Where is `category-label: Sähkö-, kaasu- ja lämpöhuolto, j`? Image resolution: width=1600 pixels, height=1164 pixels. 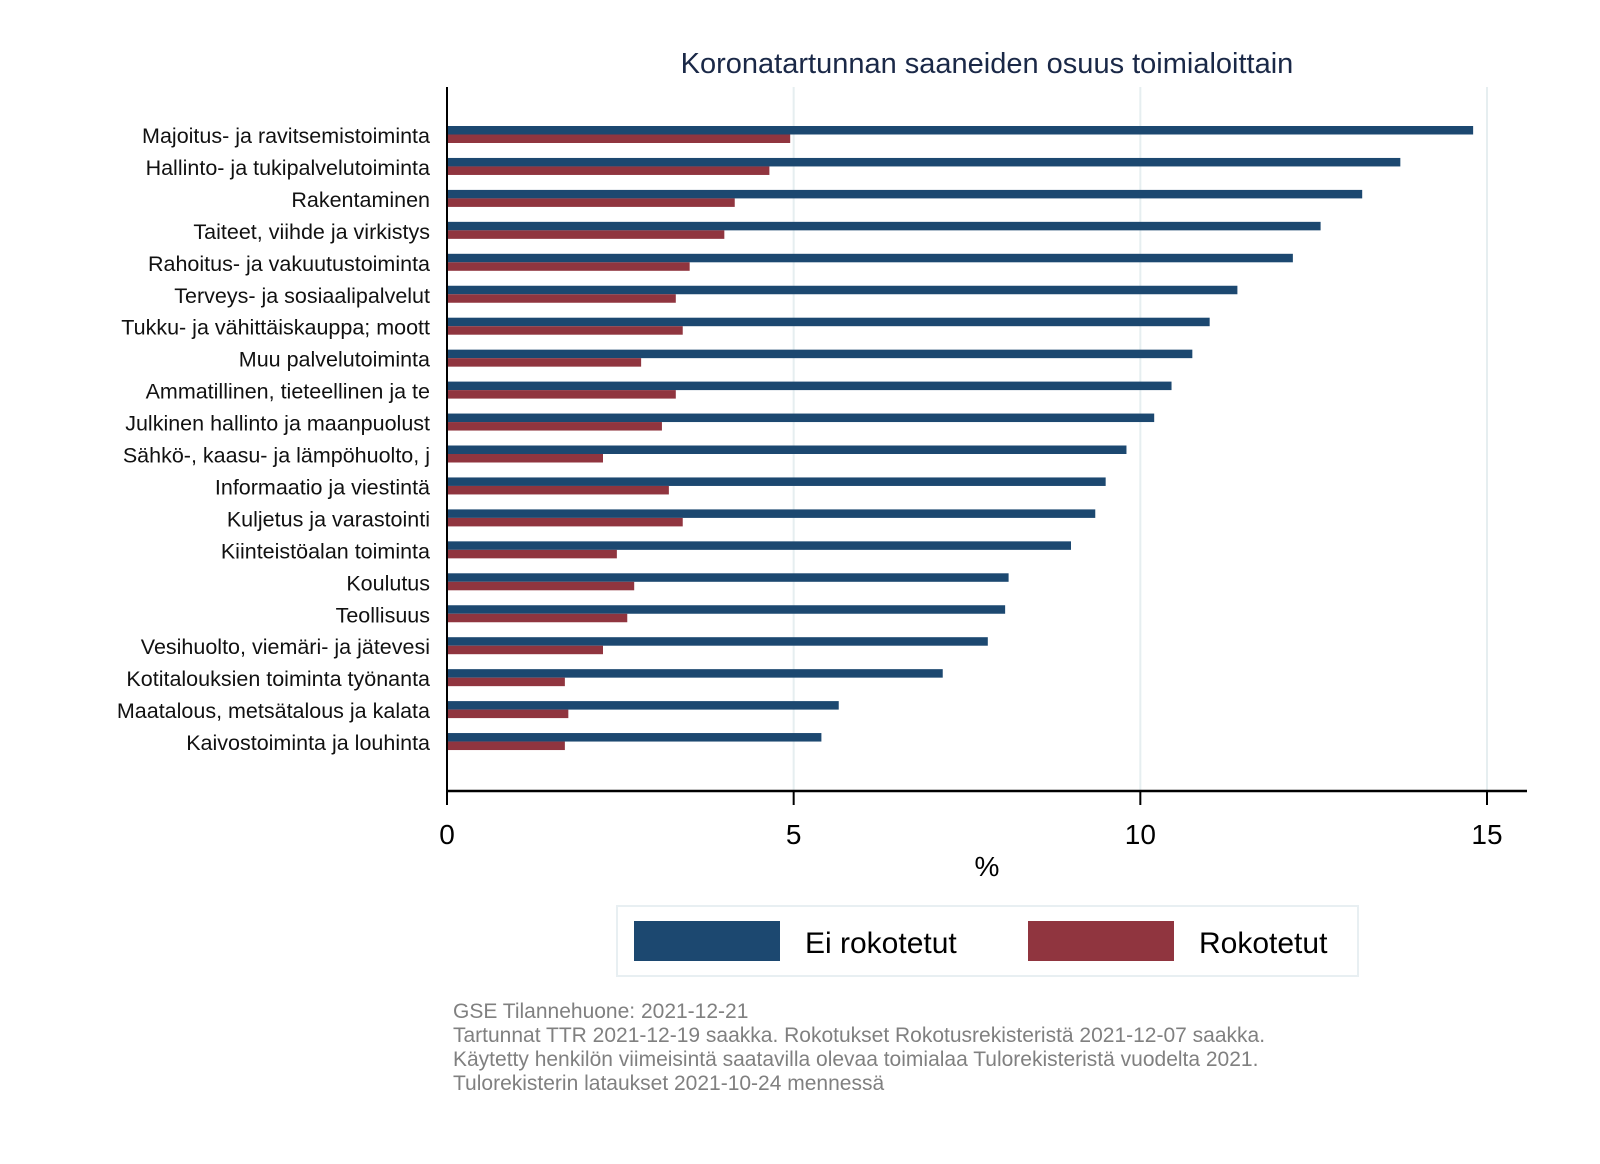
category-label: Sähkö-, kaasu- ja lämpöhuolto, j is located at coordinates (276, 456).